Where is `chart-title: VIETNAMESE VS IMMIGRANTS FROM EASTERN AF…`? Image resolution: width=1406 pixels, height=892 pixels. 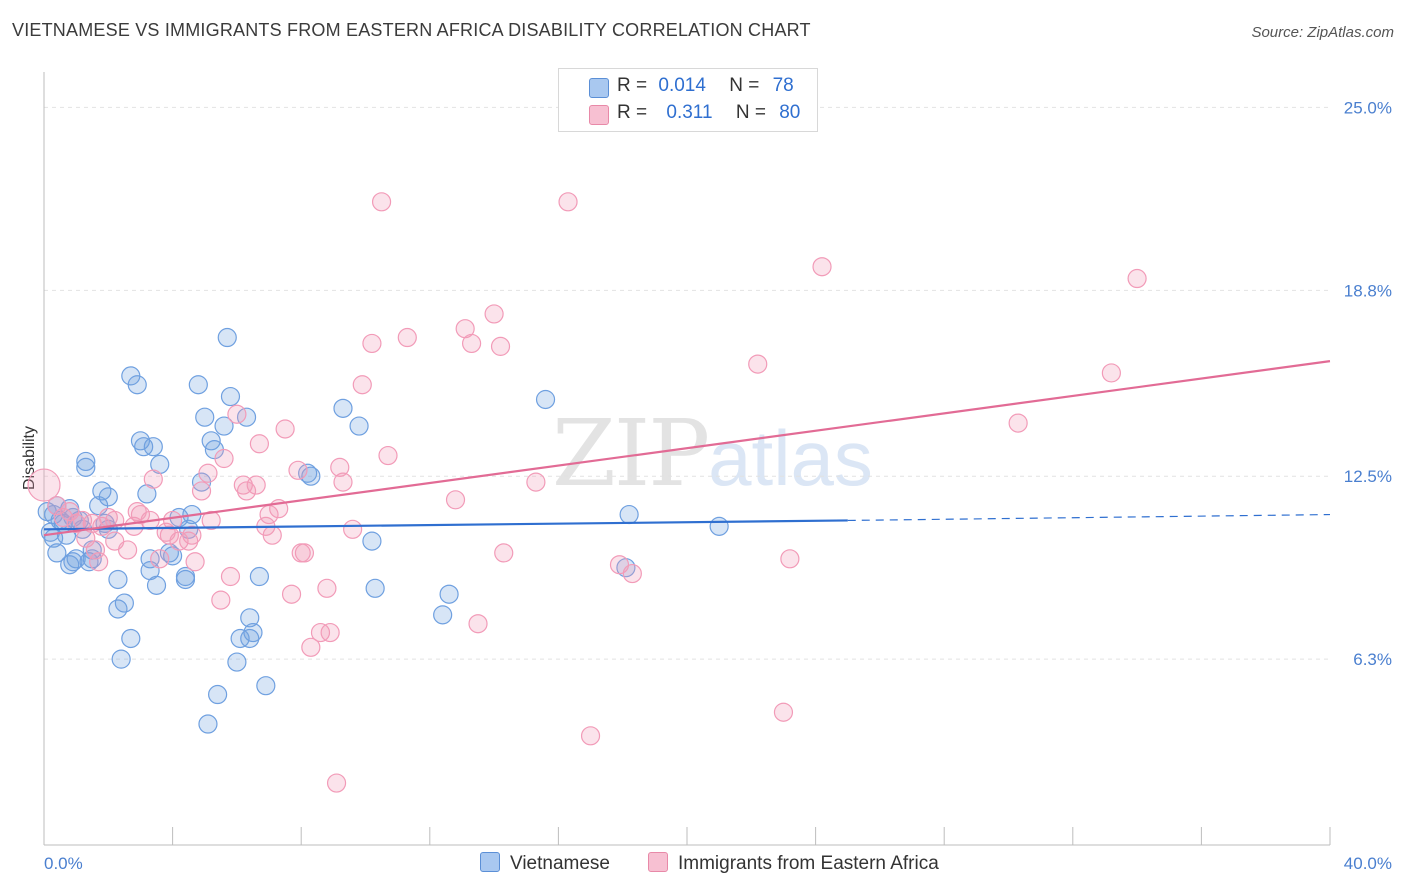
chart-title: VIETNAMESE VS IMMIGRANTS FROM EASTERN AF… is located at coordinates (411, 30).